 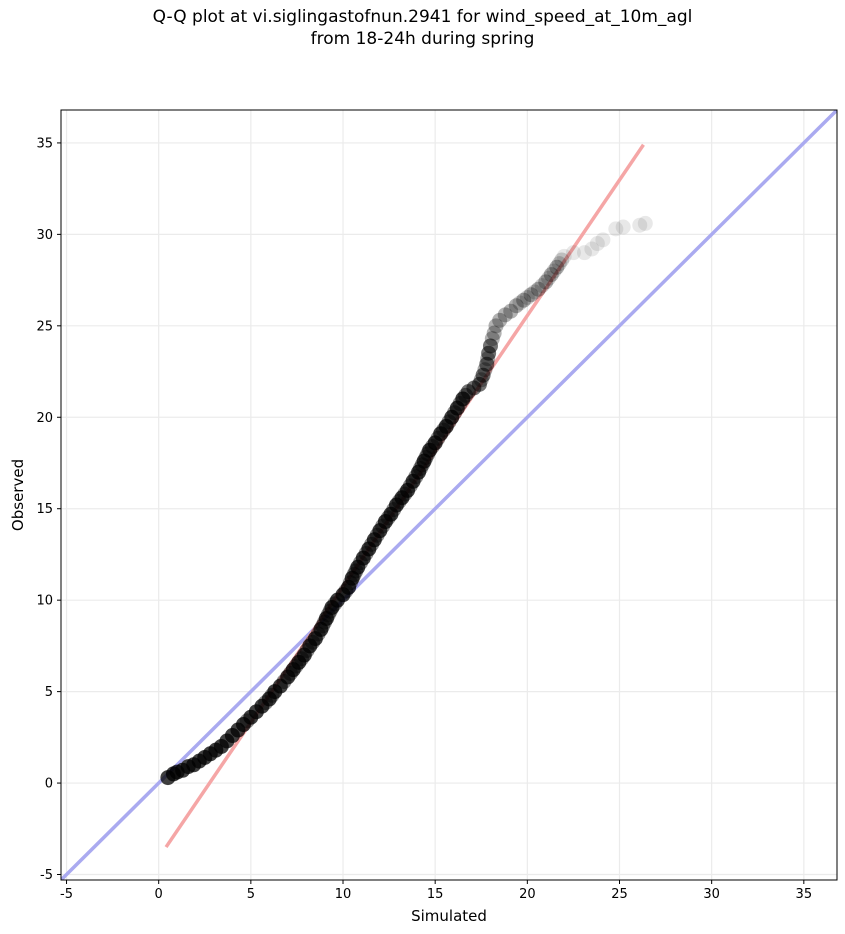 I want to click on y-tick-label: 5, so click(x=49, y=692).